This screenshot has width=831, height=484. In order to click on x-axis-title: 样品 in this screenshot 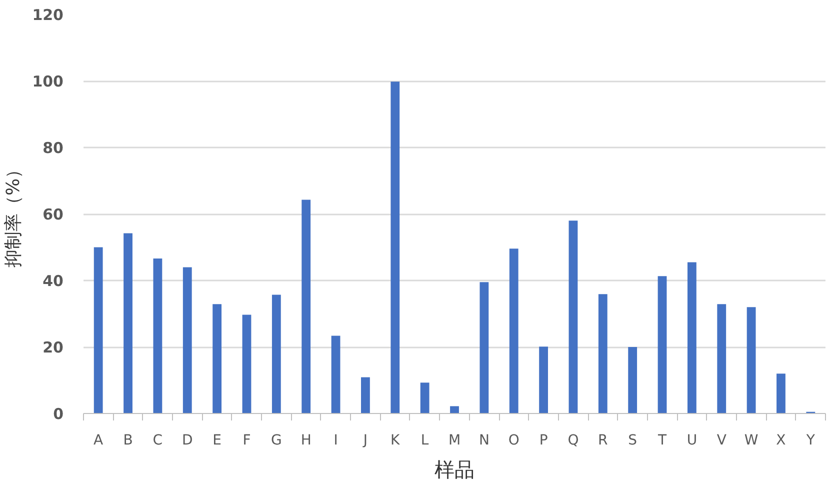, I will do `click(454, 470)`.